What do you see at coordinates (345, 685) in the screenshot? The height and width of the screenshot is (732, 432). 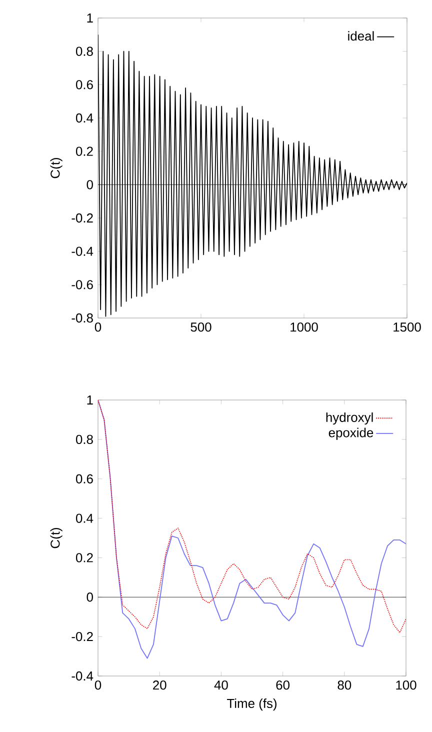 I see `x-tick-label: 80` at bounding box center [345, 685].